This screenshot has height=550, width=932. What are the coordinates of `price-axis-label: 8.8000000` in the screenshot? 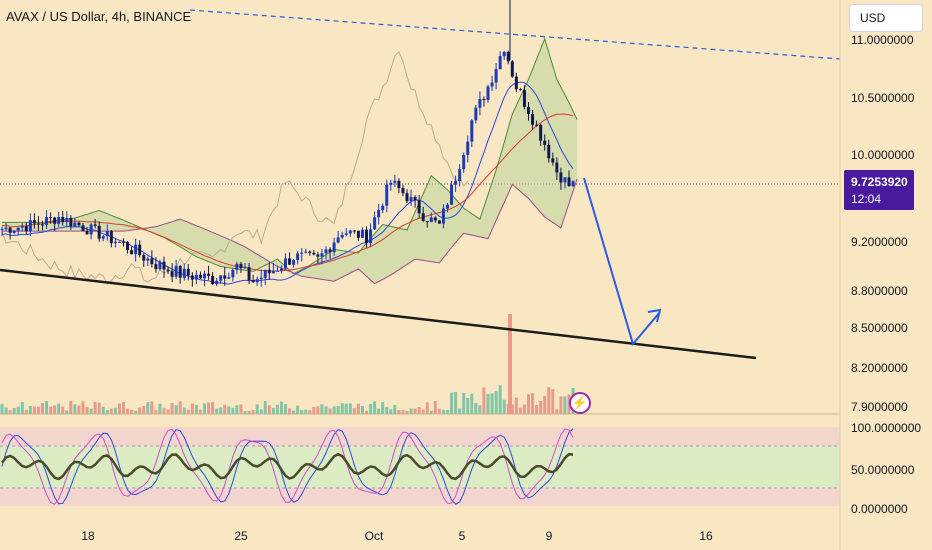 It's located at (879, 291).